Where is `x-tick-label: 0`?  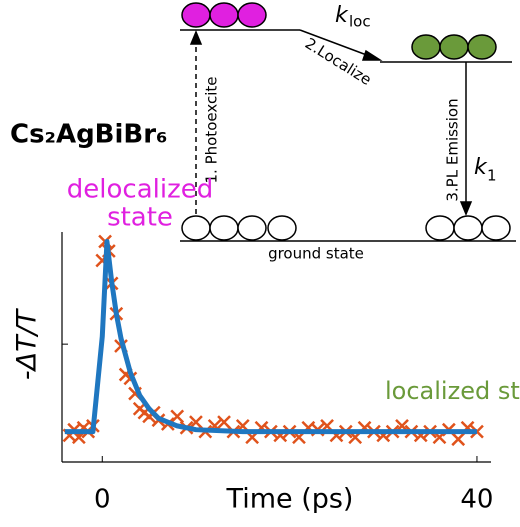
x-tick-label: 0 is located at coordinates (102, 500).